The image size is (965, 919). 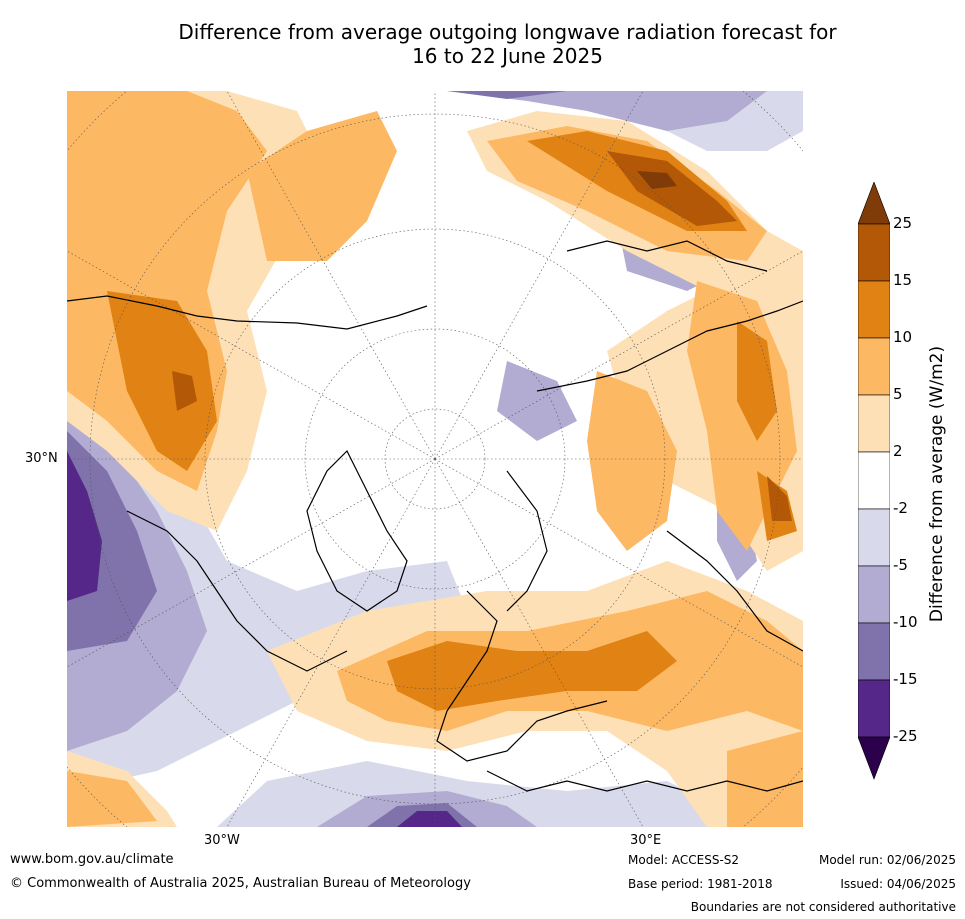 What do you see at coordinates (903, 223) in the screenshot?
I see `colorbar-tick-label: 25` at bounding box center [903, 223].